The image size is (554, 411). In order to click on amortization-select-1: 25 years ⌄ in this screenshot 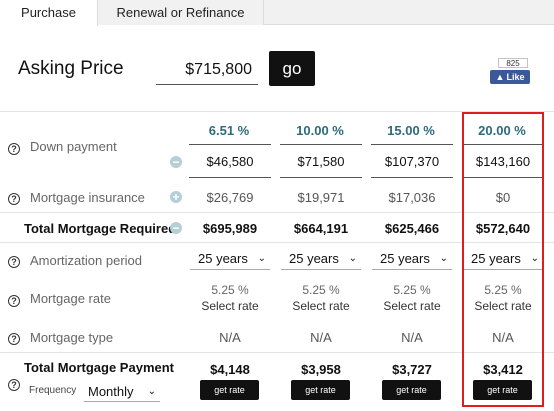, I will do `click(230, 259)`.